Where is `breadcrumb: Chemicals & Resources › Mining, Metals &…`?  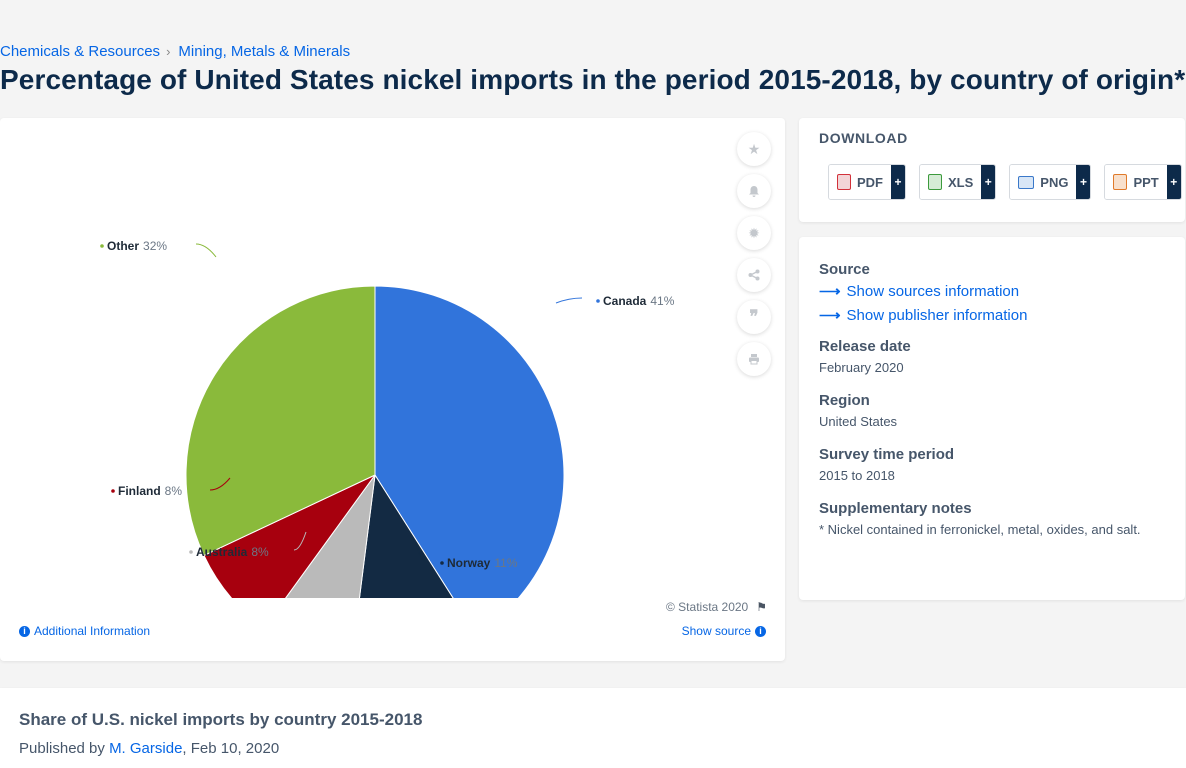 breadcrumb: Chemicals & Resources › Mining, Metals &… is located at coordinates (175, 51).